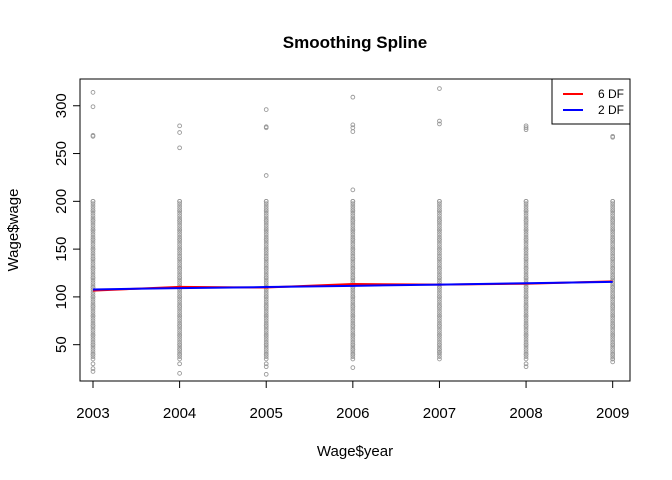 This screenshot has height=480, width=672. Describe the element at coordinates (439, 413) in the screenshot. I see `x-tick-label: 2007` at that location.